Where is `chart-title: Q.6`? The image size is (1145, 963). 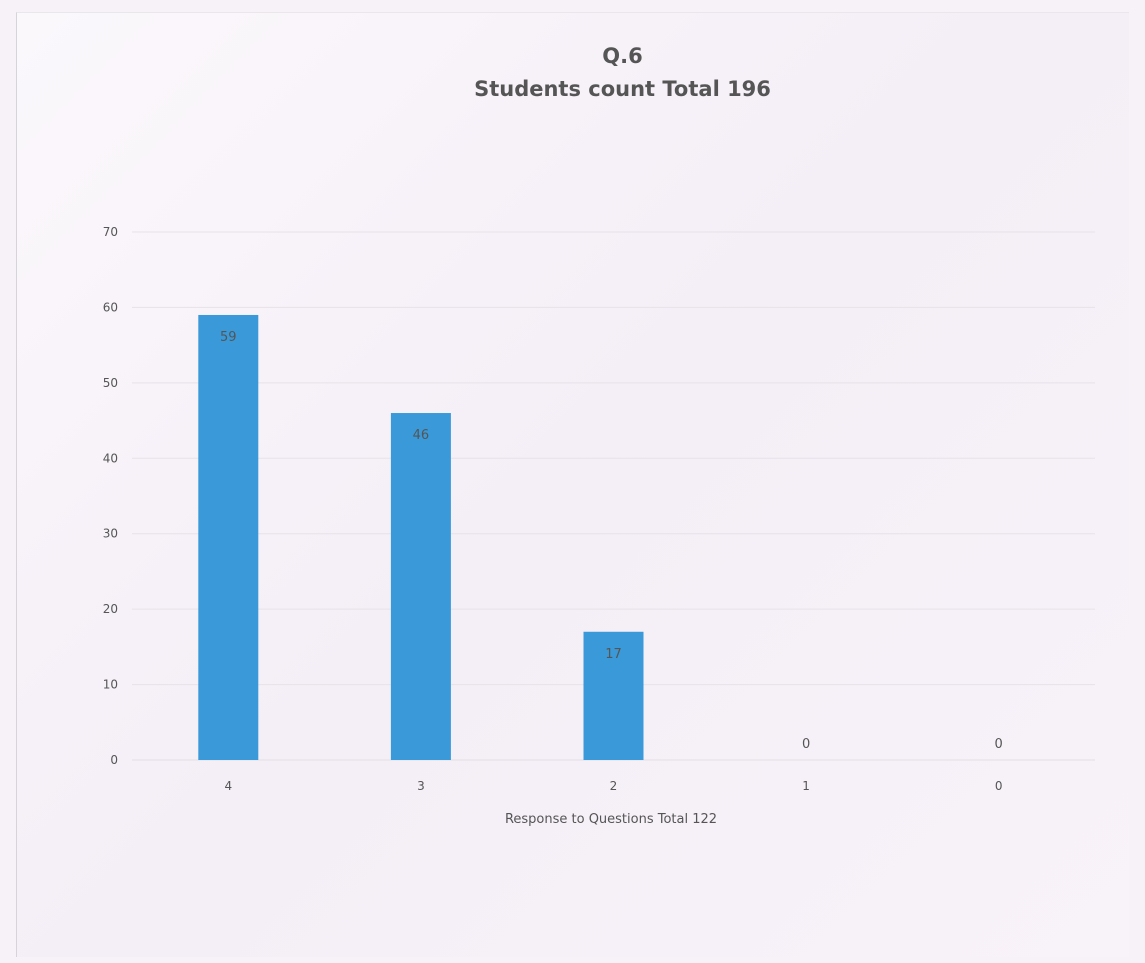 chart-title: Q.6 is located at coordinates (622, 56).